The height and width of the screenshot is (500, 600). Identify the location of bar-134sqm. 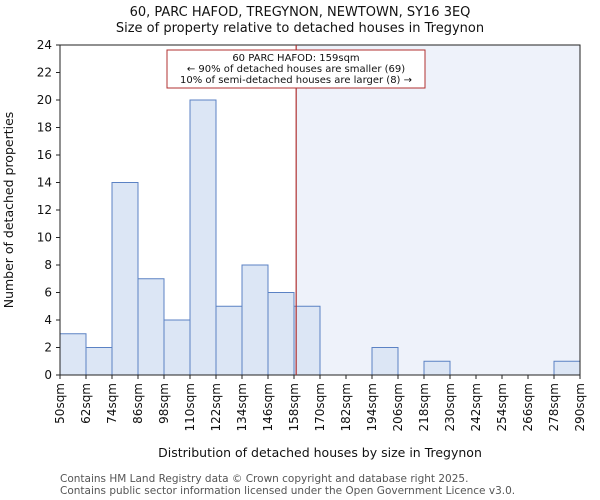
(255, 320).